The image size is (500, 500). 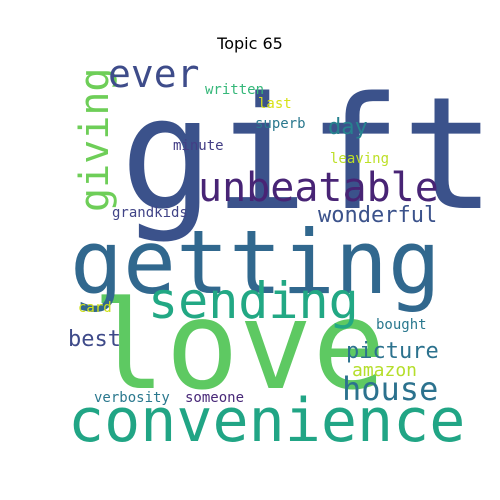 I want to click on word-picture: picture, so click(x=392, y=351).